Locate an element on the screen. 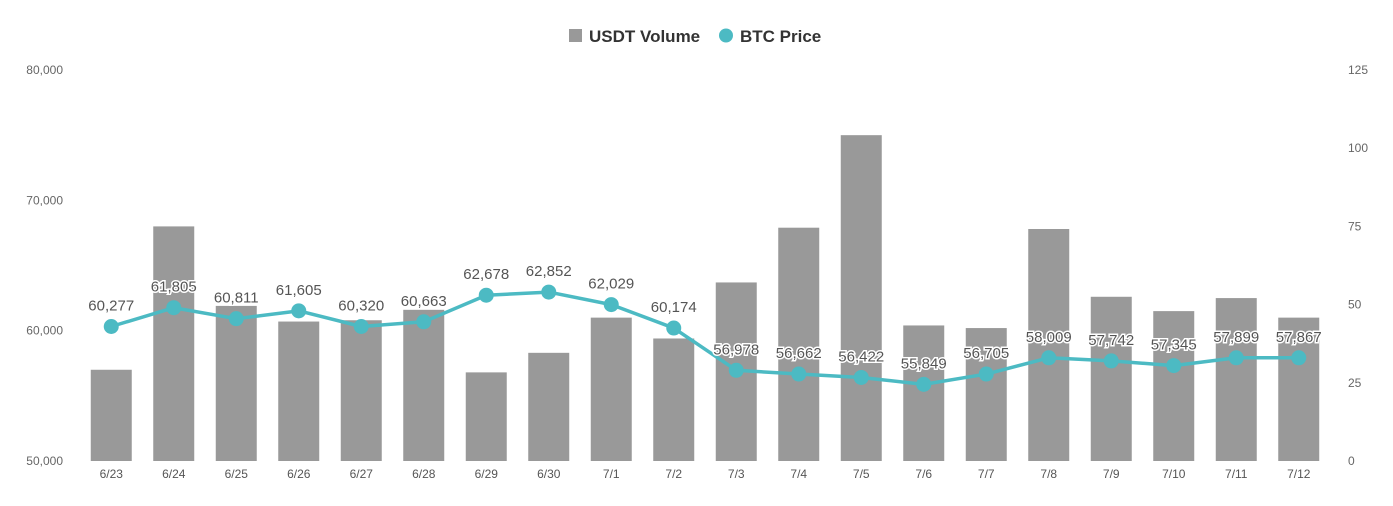 This screenshot has height=506, width=1393. price-data-label: 61,805 is located at coordinates (174, 287).